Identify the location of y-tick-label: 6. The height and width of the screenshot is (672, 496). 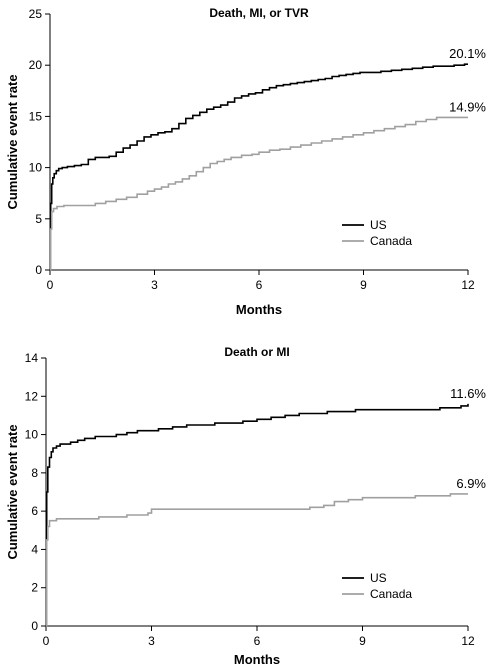
(34, 511).